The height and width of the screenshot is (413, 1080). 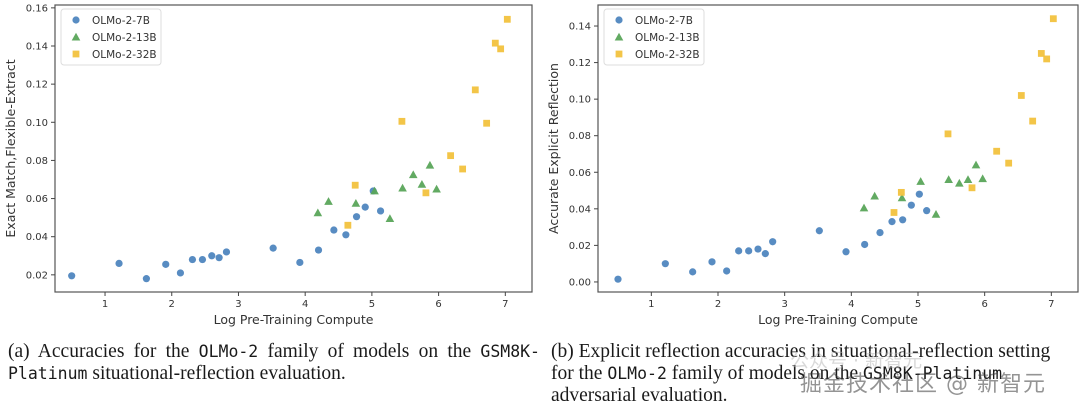 I want to click on legend: OLMo-2-7B OLMo-2-13B OLMo-2-32B, so click(x=654, y=37).